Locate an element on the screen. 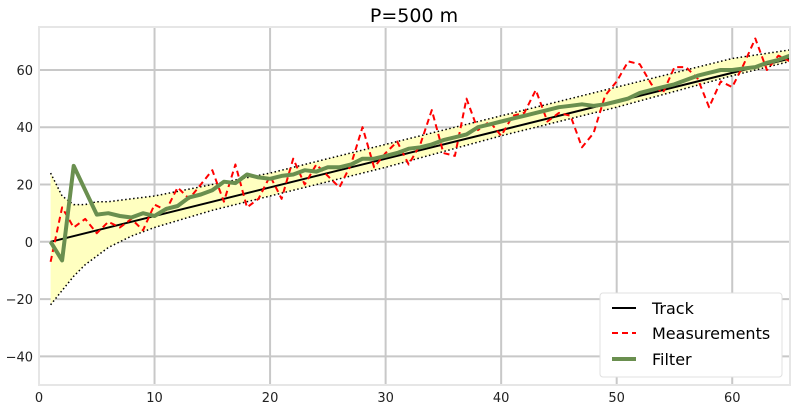 Image resolution: width=797 pixels, height=410 pixels. y-tick-label: 20 is located at coordinates (24, 186).